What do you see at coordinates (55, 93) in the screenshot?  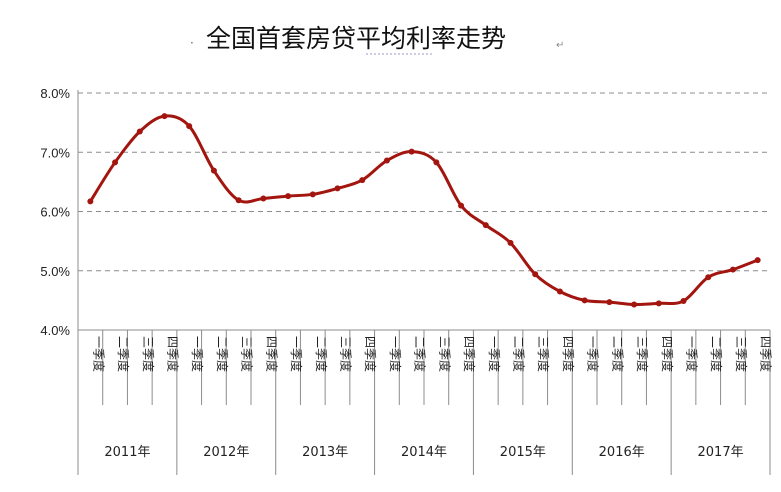 I see `y-tick-label: 8.0%` at bounding box center [55, 93].